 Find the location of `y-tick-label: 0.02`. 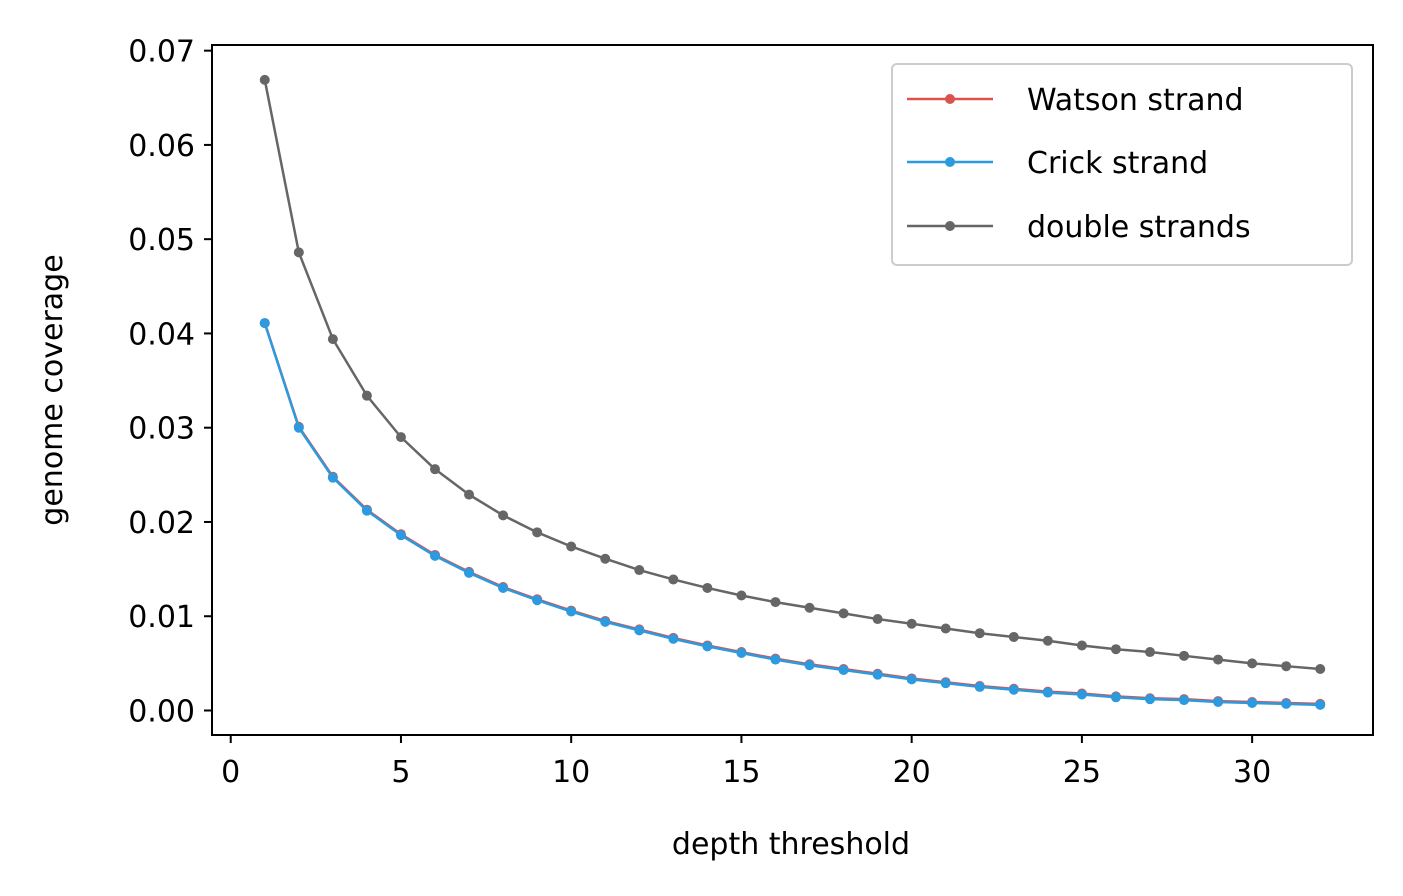

y-tick-label: 0.02 is located at coordinates (161, 523).